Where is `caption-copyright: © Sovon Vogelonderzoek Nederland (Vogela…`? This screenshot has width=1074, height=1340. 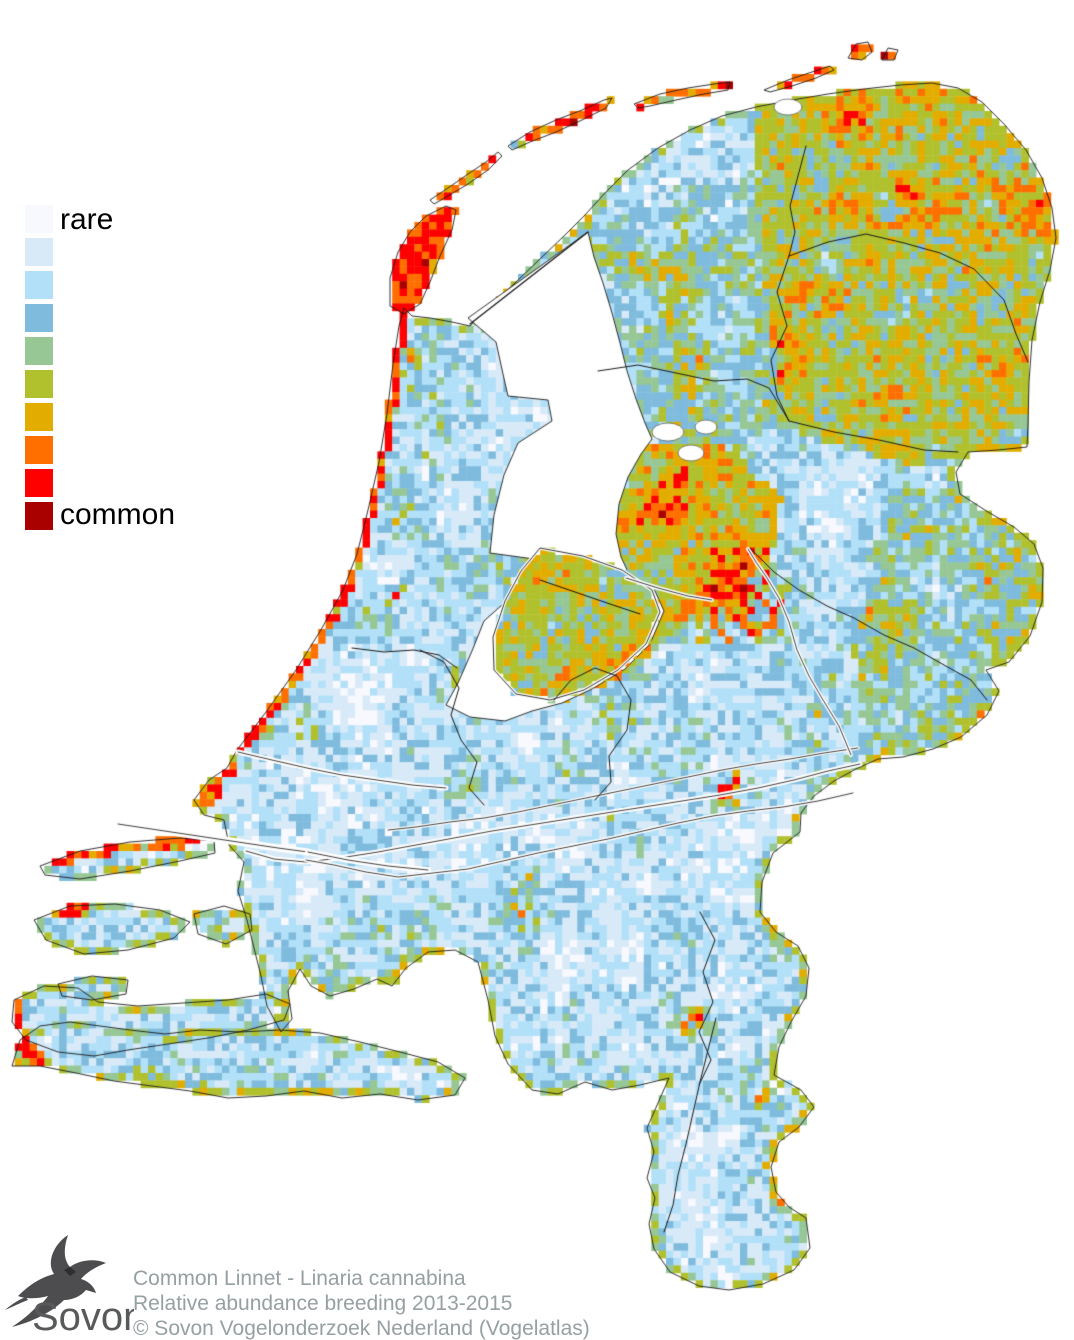
caption-copyright: © Sovon Vogelonderzoek Nederland (Vogela… is located at coordinates (361, 1328).